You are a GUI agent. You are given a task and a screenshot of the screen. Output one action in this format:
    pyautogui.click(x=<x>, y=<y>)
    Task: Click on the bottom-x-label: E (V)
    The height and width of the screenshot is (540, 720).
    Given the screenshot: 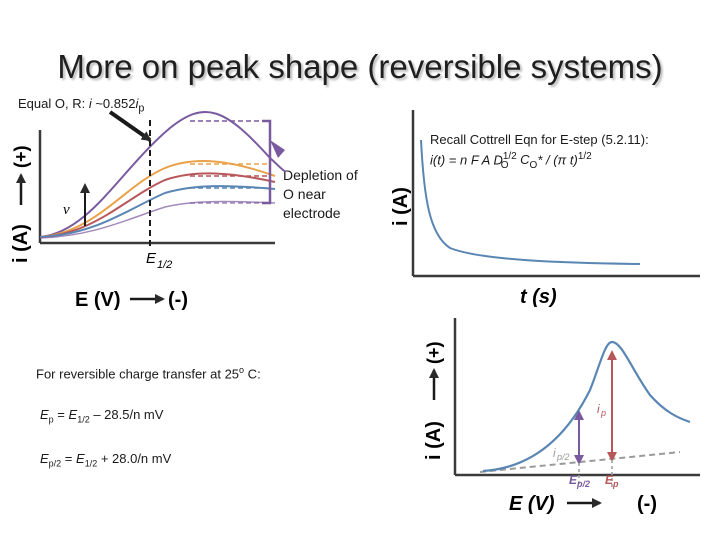 What is the action you would take?
    pyautogui.click(x=532, y=504)
    